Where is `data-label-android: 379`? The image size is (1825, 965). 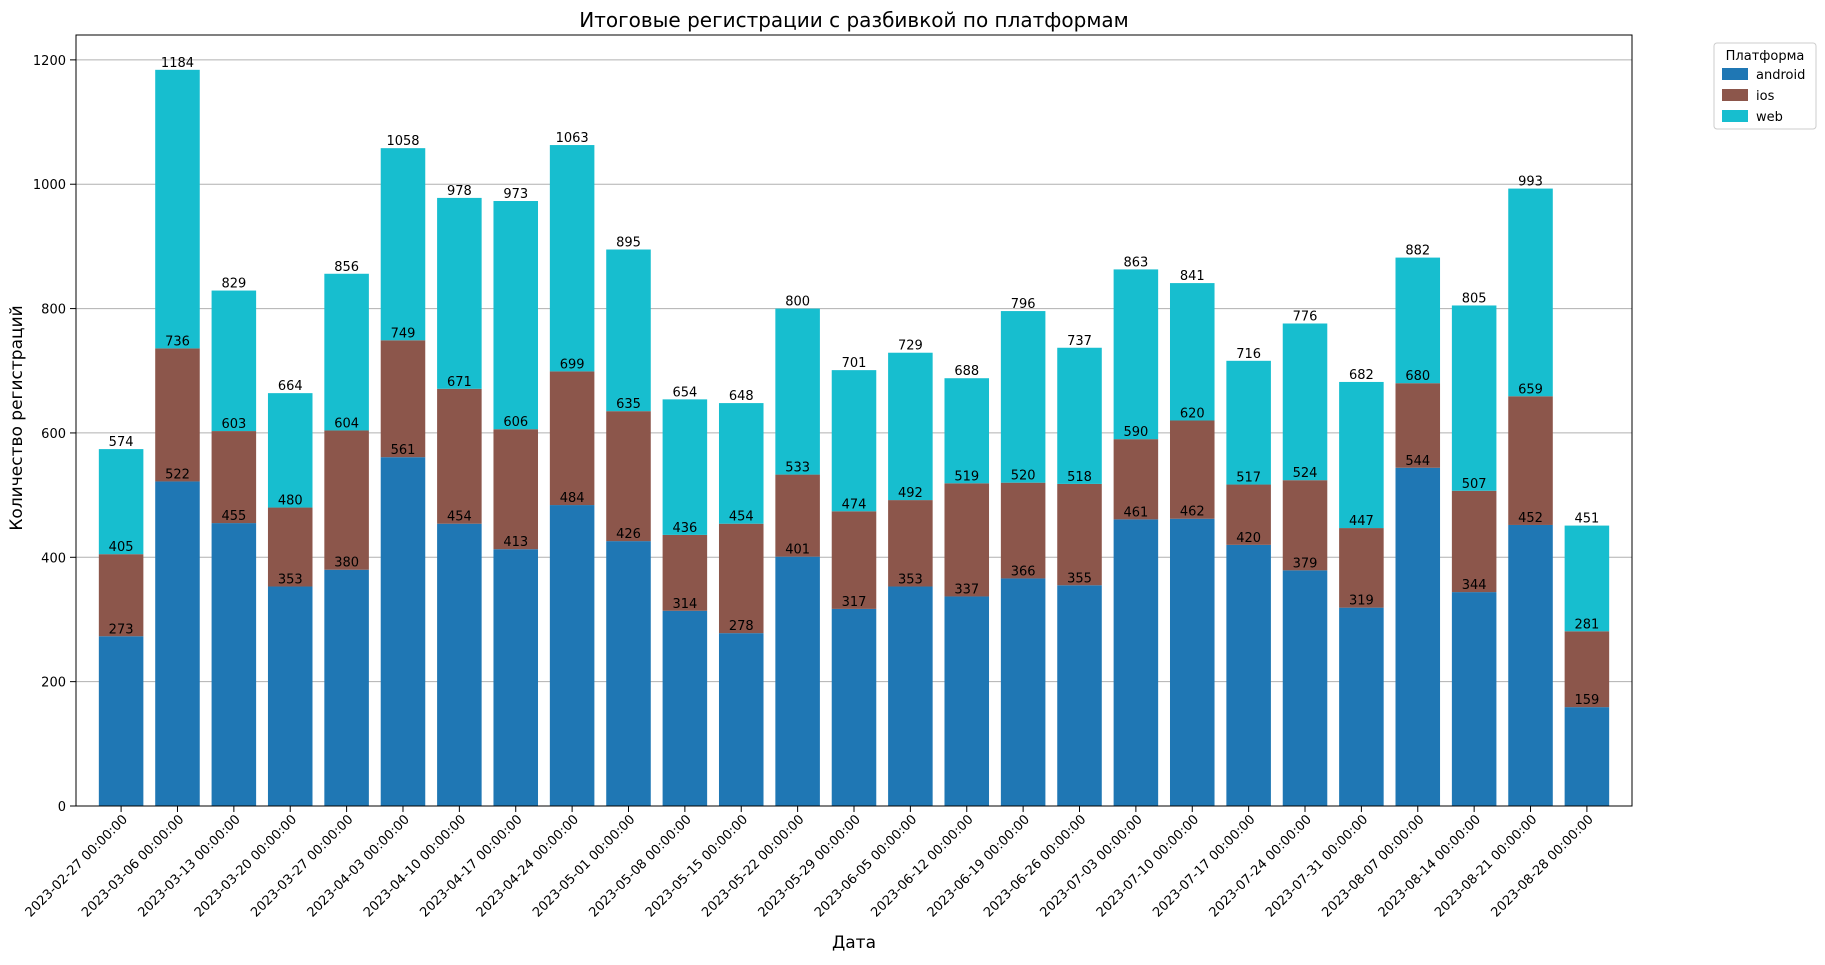 data-label-android: 379 is located at coordinates (1305, 563).